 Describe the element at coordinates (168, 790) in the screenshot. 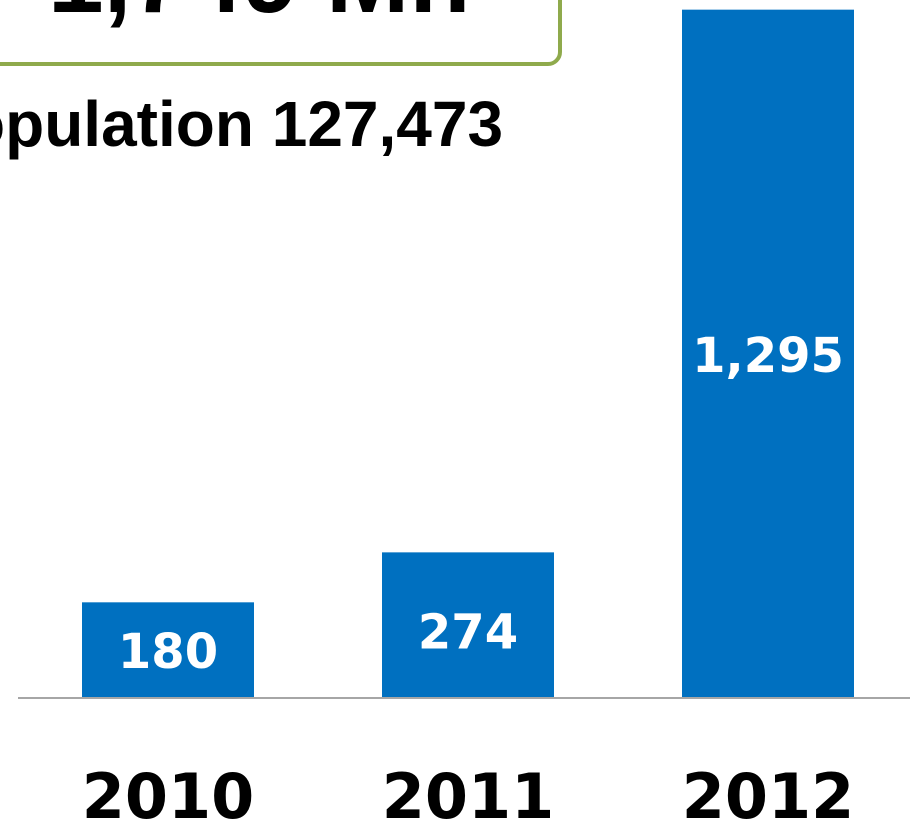

I see `x-tick-label-2010: 2010` at that location.